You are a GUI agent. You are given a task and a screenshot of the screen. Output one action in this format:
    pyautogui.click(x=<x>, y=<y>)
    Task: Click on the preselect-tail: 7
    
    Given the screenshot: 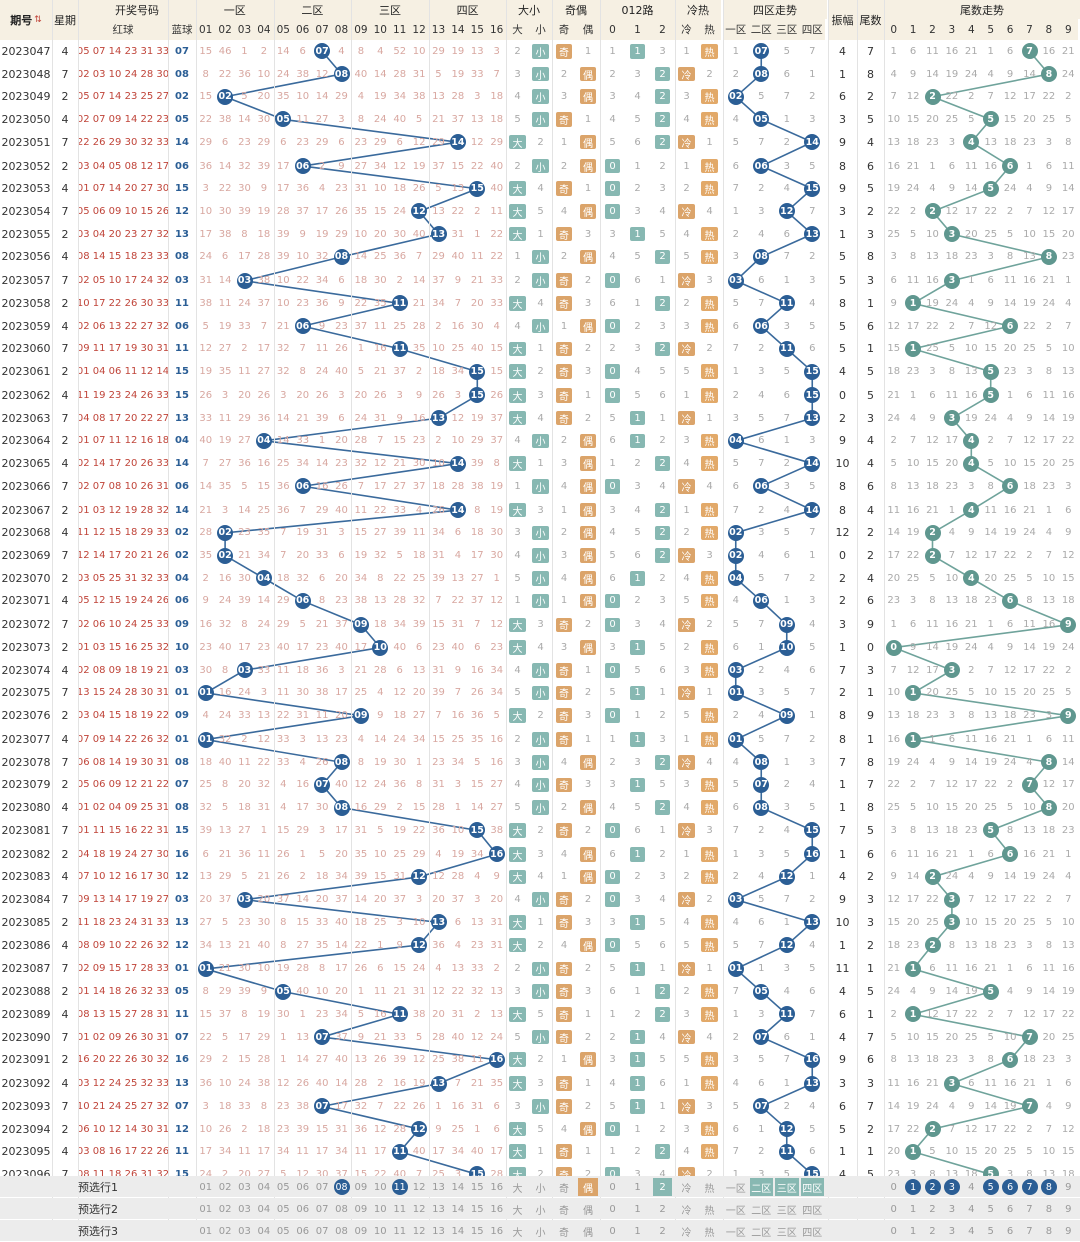 What is the action you would take?
    pyautogui.click(x=1029, y=1209)
    